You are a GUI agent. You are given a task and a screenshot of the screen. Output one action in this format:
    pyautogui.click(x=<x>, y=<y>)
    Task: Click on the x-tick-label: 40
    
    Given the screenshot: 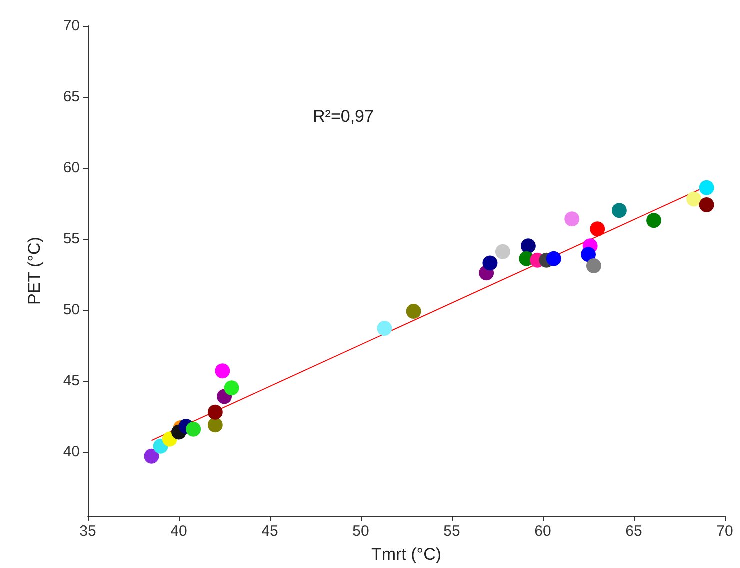 What is the action you would take?
    pyautogui.click(x=179, y=531)
    